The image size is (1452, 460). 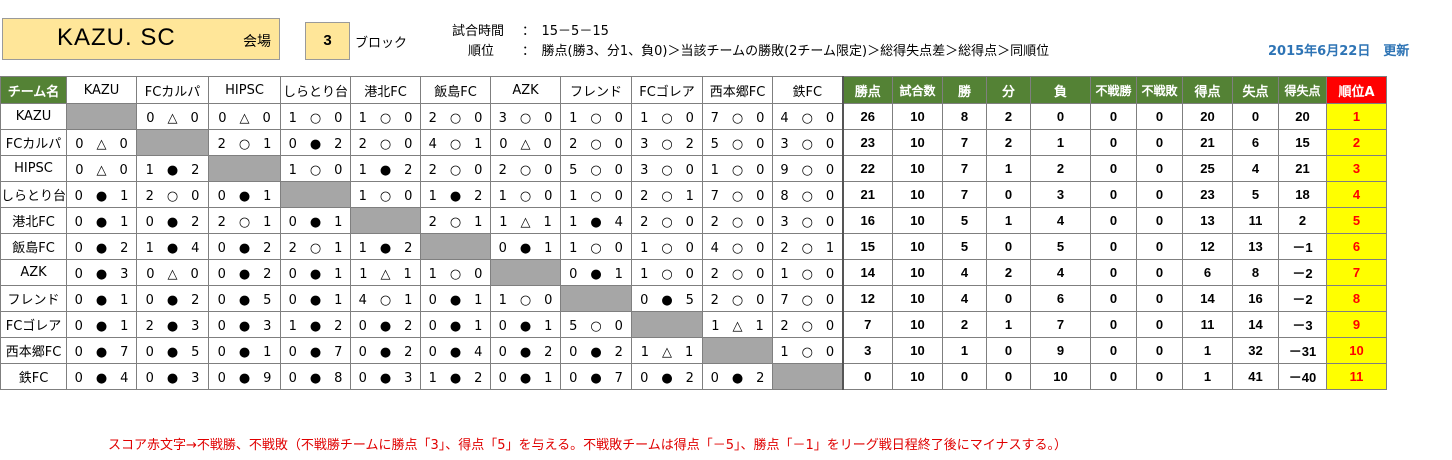 What do you see at coordinates (1256, 272) in the screenshot?
I see `stat-cell: 8` at bounding box center [1256, 272].